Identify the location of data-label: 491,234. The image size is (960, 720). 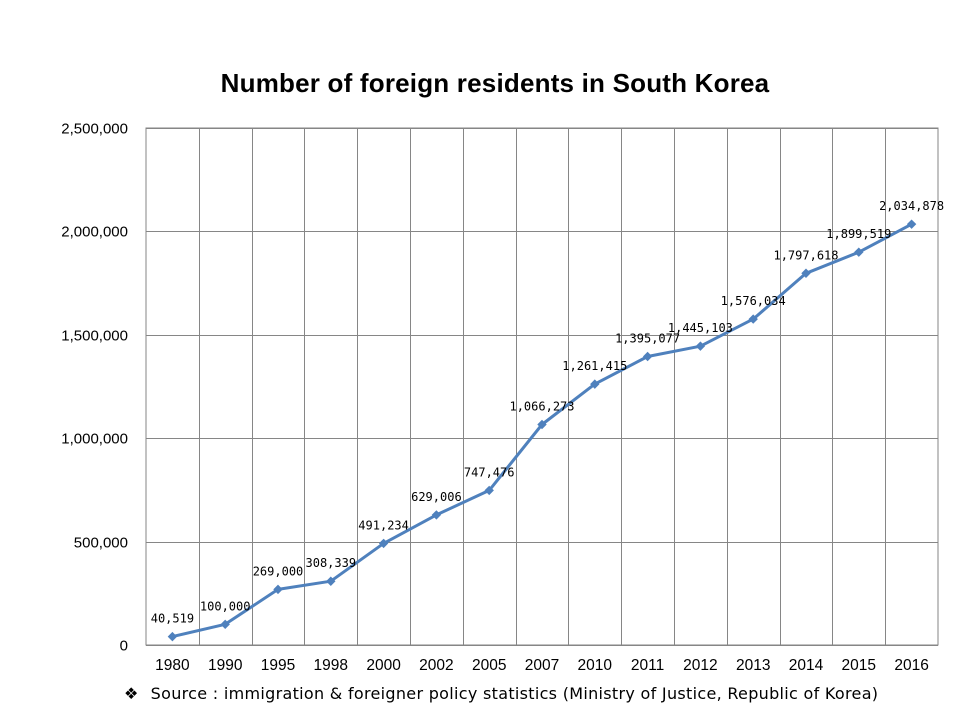
(383, 525).